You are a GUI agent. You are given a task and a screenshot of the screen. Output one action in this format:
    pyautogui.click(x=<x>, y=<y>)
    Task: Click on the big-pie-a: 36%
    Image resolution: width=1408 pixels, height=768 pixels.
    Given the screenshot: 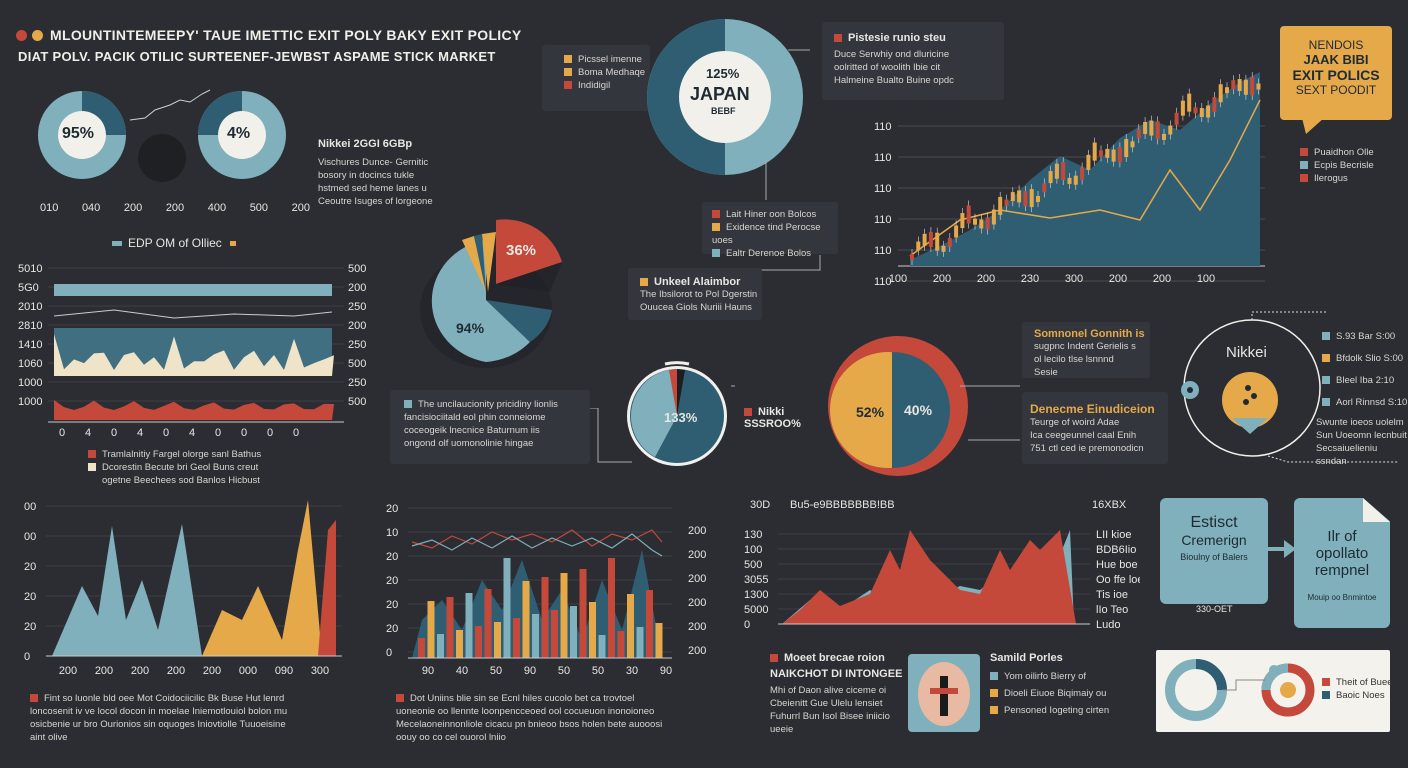 What is the action you would take?
    pyautogui.click(x=521, y=250)
    